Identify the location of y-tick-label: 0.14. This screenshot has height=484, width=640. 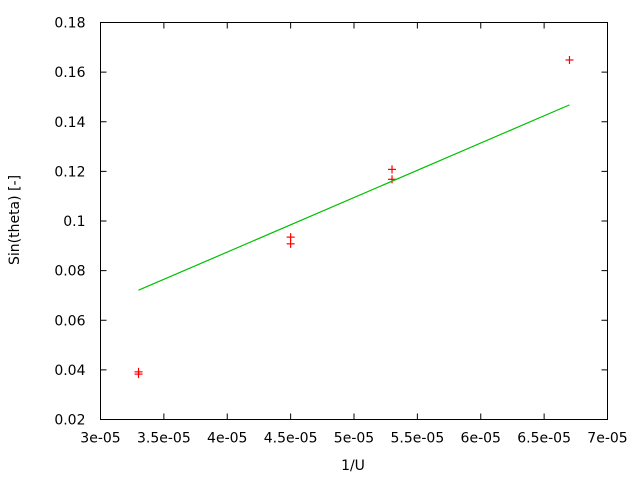
(69, 123).